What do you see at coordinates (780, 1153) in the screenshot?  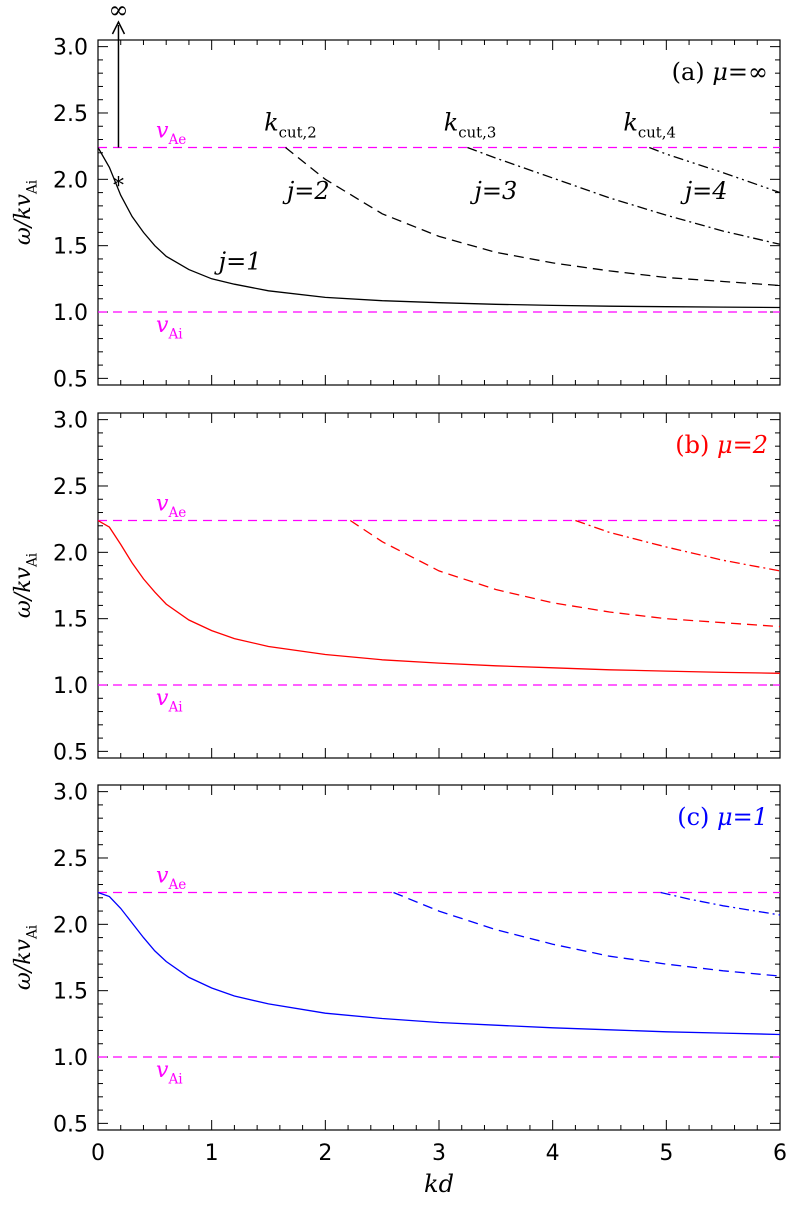 I see `x-tick-label: 6` at bounding box center [780, 1153].